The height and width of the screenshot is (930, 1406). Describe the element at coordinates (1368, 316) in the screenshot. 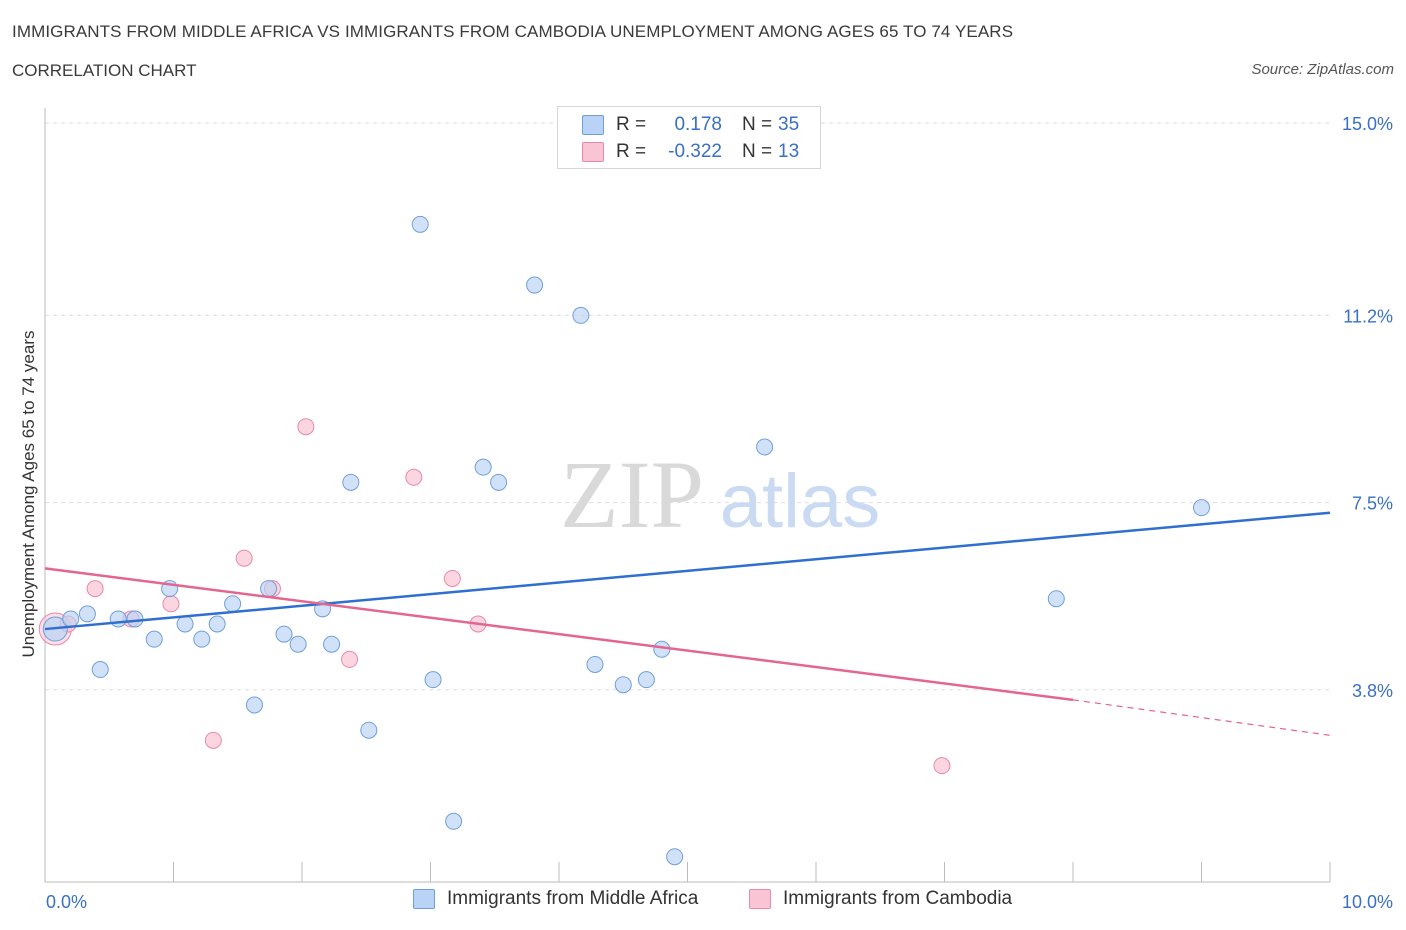

I see `y-tick-label: 11.2%` at that location.